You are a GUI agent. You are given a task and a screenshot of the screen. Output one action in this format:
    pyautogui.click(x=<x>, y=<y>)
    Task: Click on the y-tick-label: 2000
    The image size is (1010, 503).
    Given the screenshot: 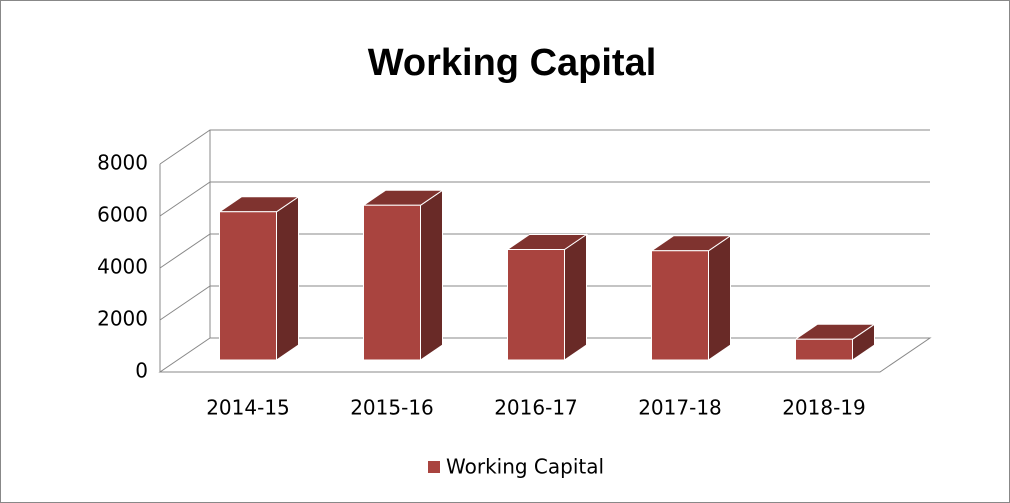 What is the action you would take?
    pyautogui.click(x=122, y=319)
    